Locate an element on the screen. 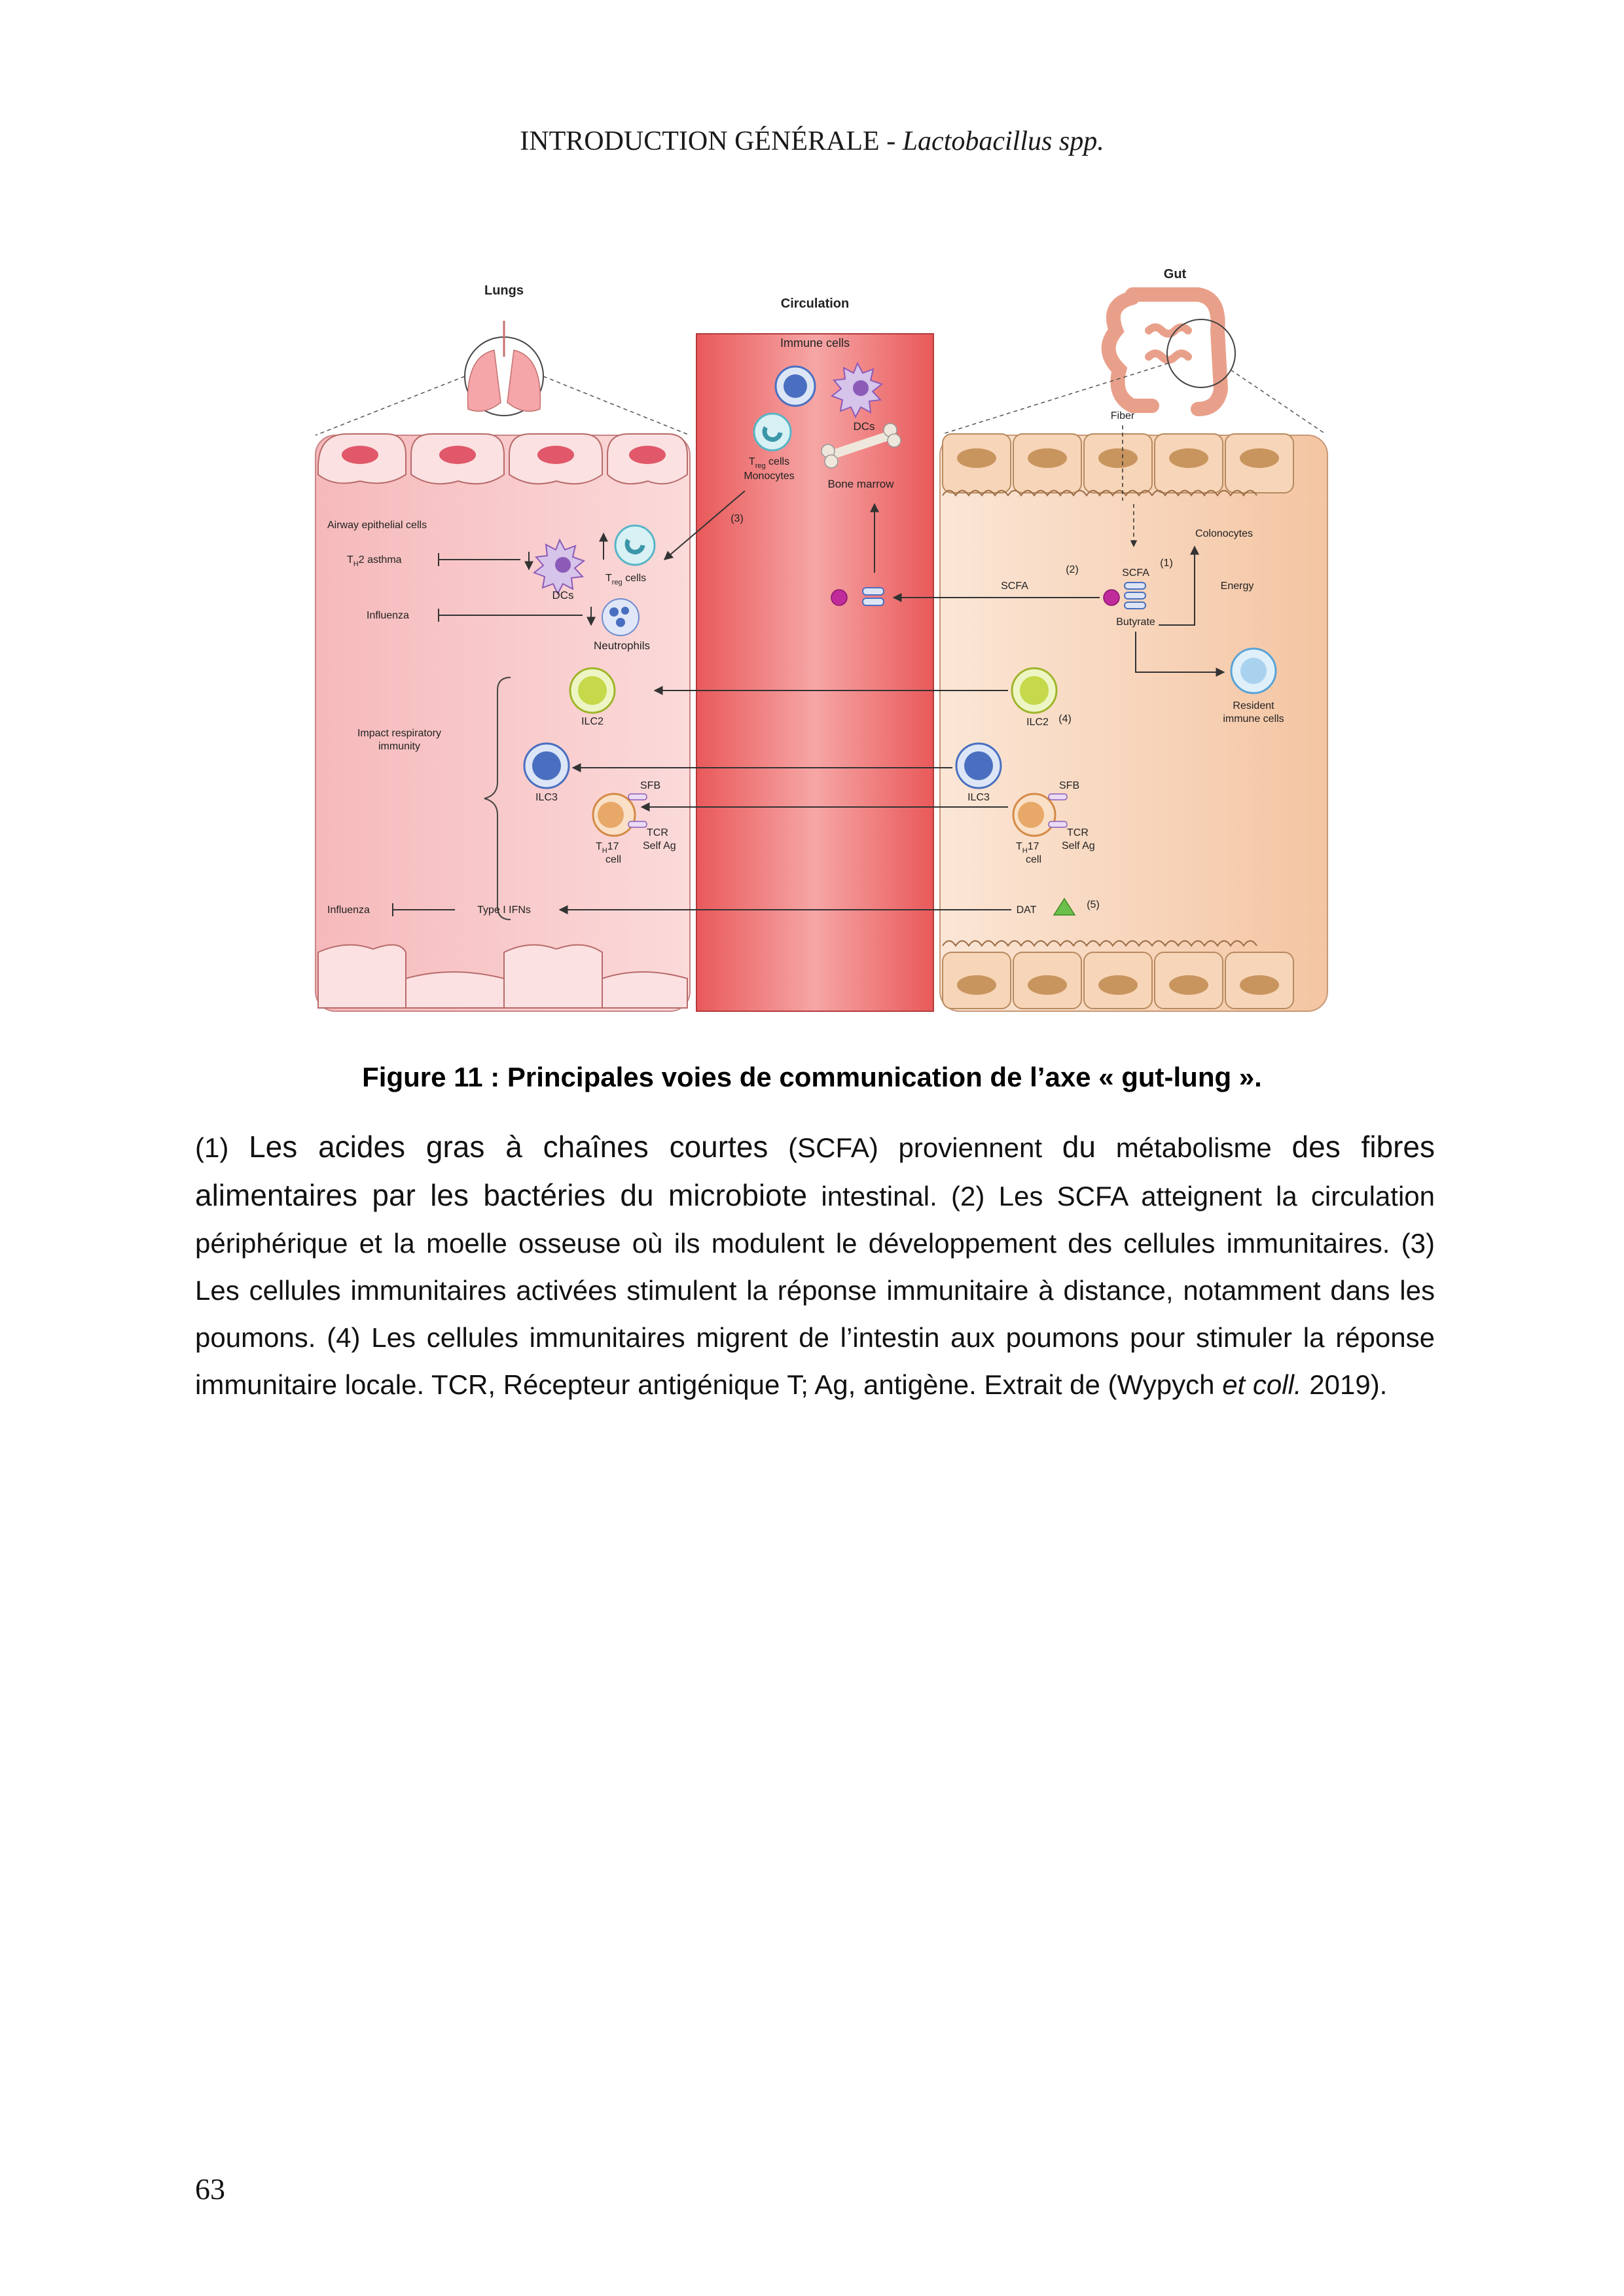 The height and width of the screenshot is (2296, 1624). treg-lung-label: Treg cells is located at coordinates (625, 579).